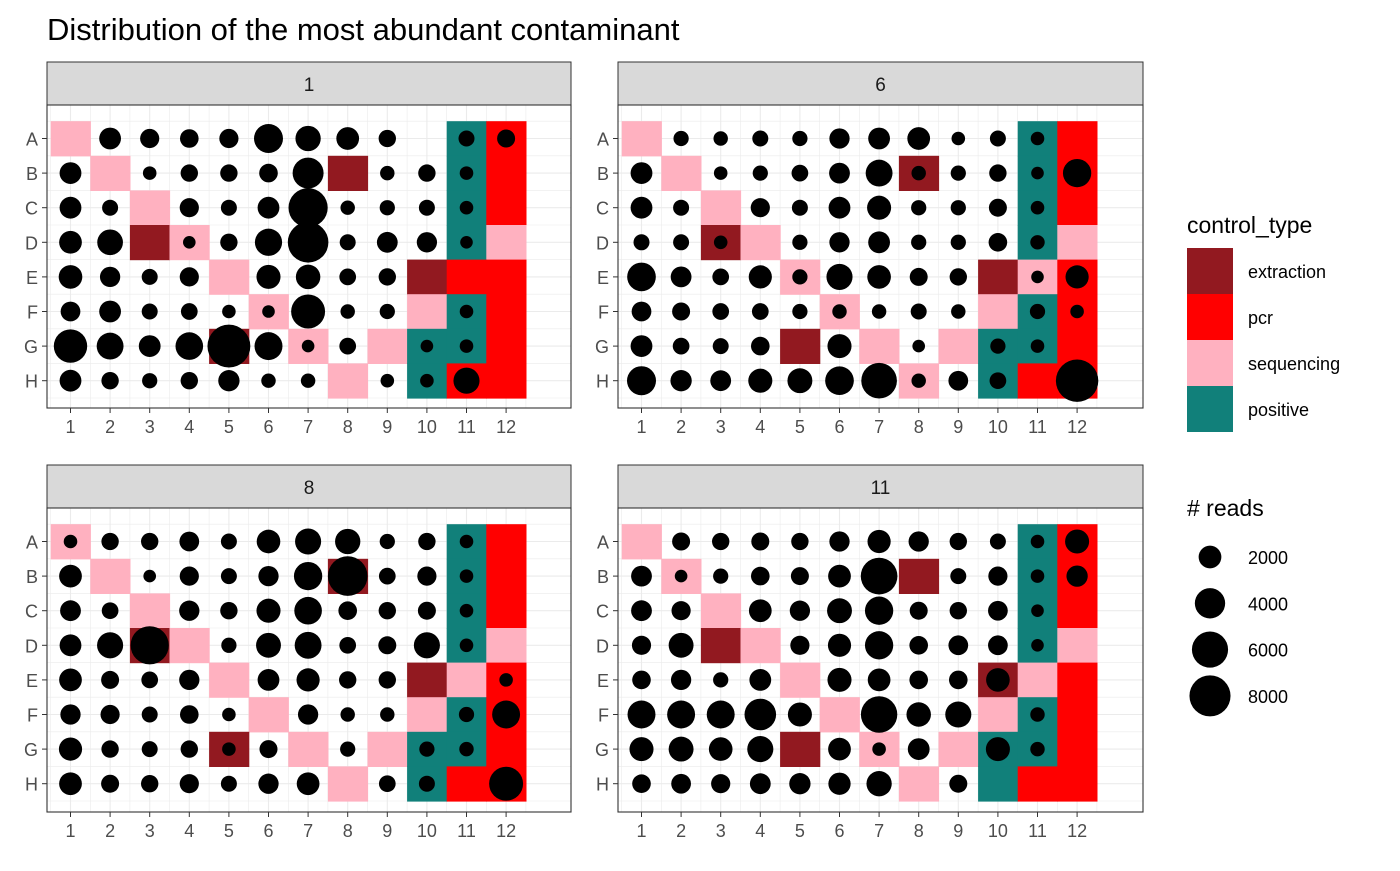 The height and width of the screenshot is (871, 1400). Describe the element at coordinates (641, 427) in the screenshot. I see `x-tick-label: 1` at that location.